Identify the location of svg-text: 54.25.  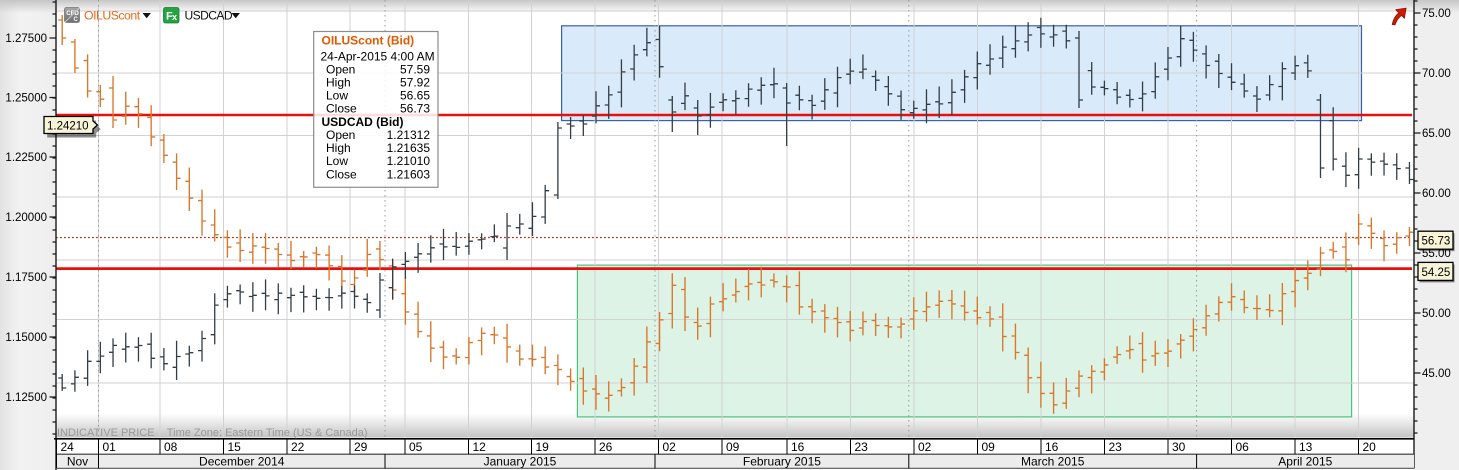
(1436, 273).